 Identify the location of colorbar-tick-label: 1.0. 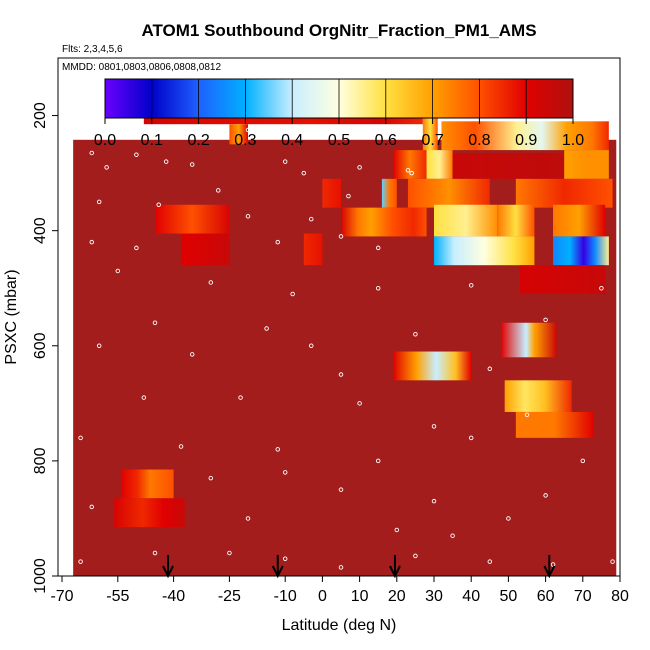
(573, 140).